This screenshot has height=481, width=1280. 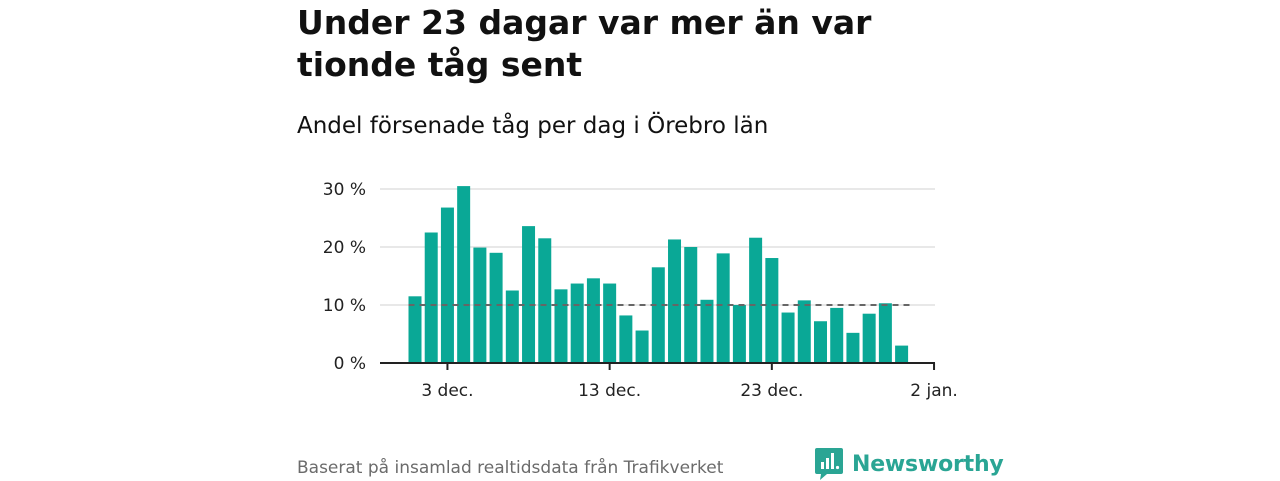 I want to click on x-tick-label: 2 jan., so click(x=934, y=391).